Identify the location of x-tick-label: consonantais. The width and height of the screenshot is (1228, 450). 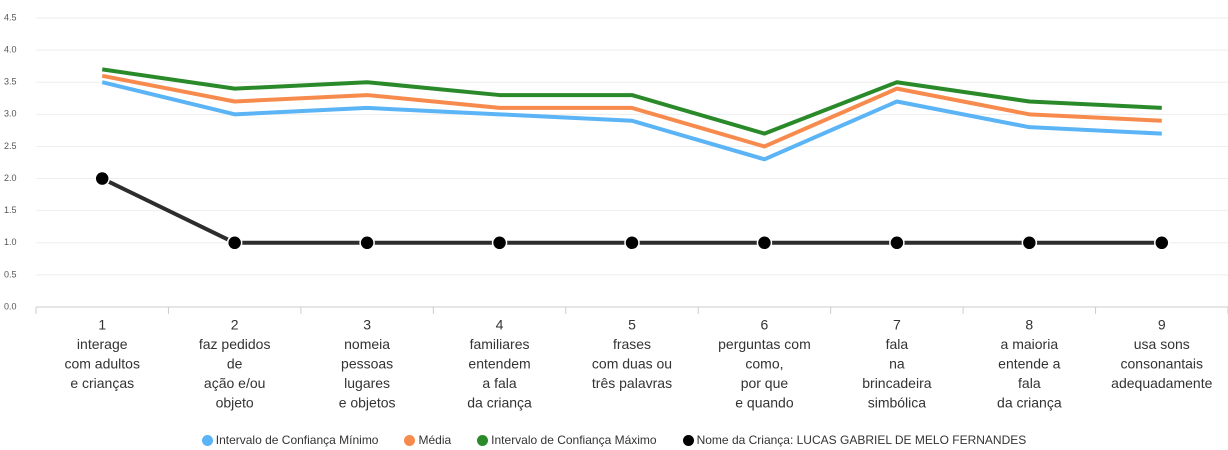
(1162, 364).